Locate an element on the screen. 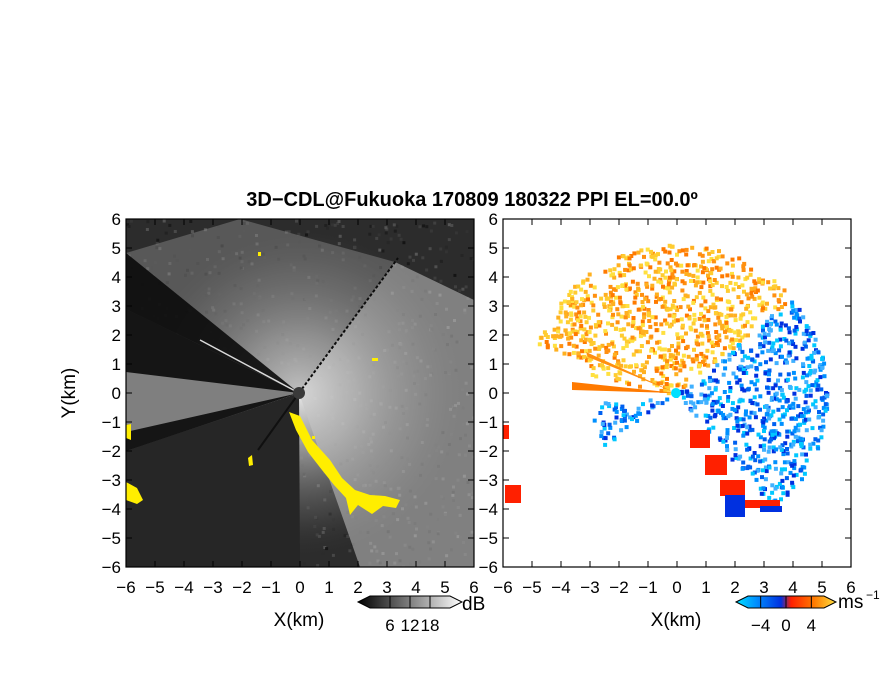  reflectivity-xlabel: X(km) is located at coordinates (299, 620).